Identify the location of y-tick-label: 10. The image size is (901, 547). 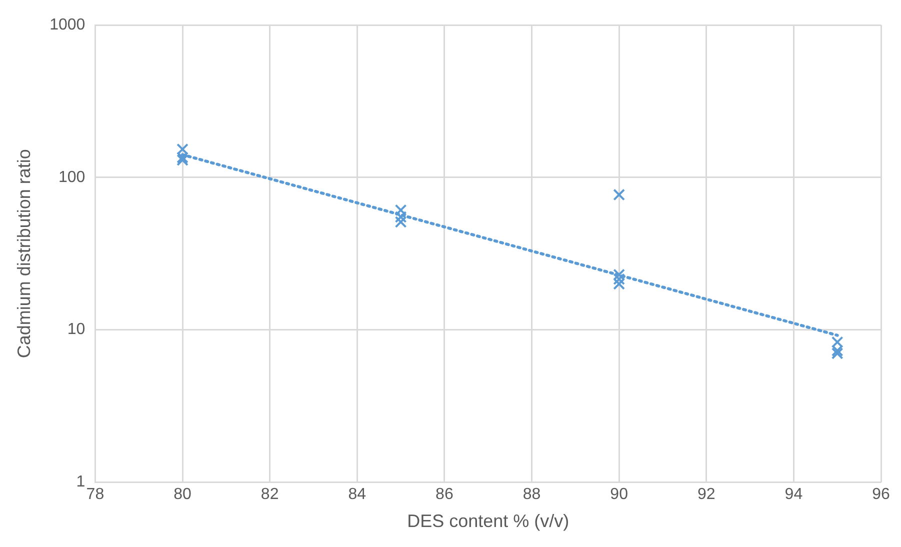
(76, 329).